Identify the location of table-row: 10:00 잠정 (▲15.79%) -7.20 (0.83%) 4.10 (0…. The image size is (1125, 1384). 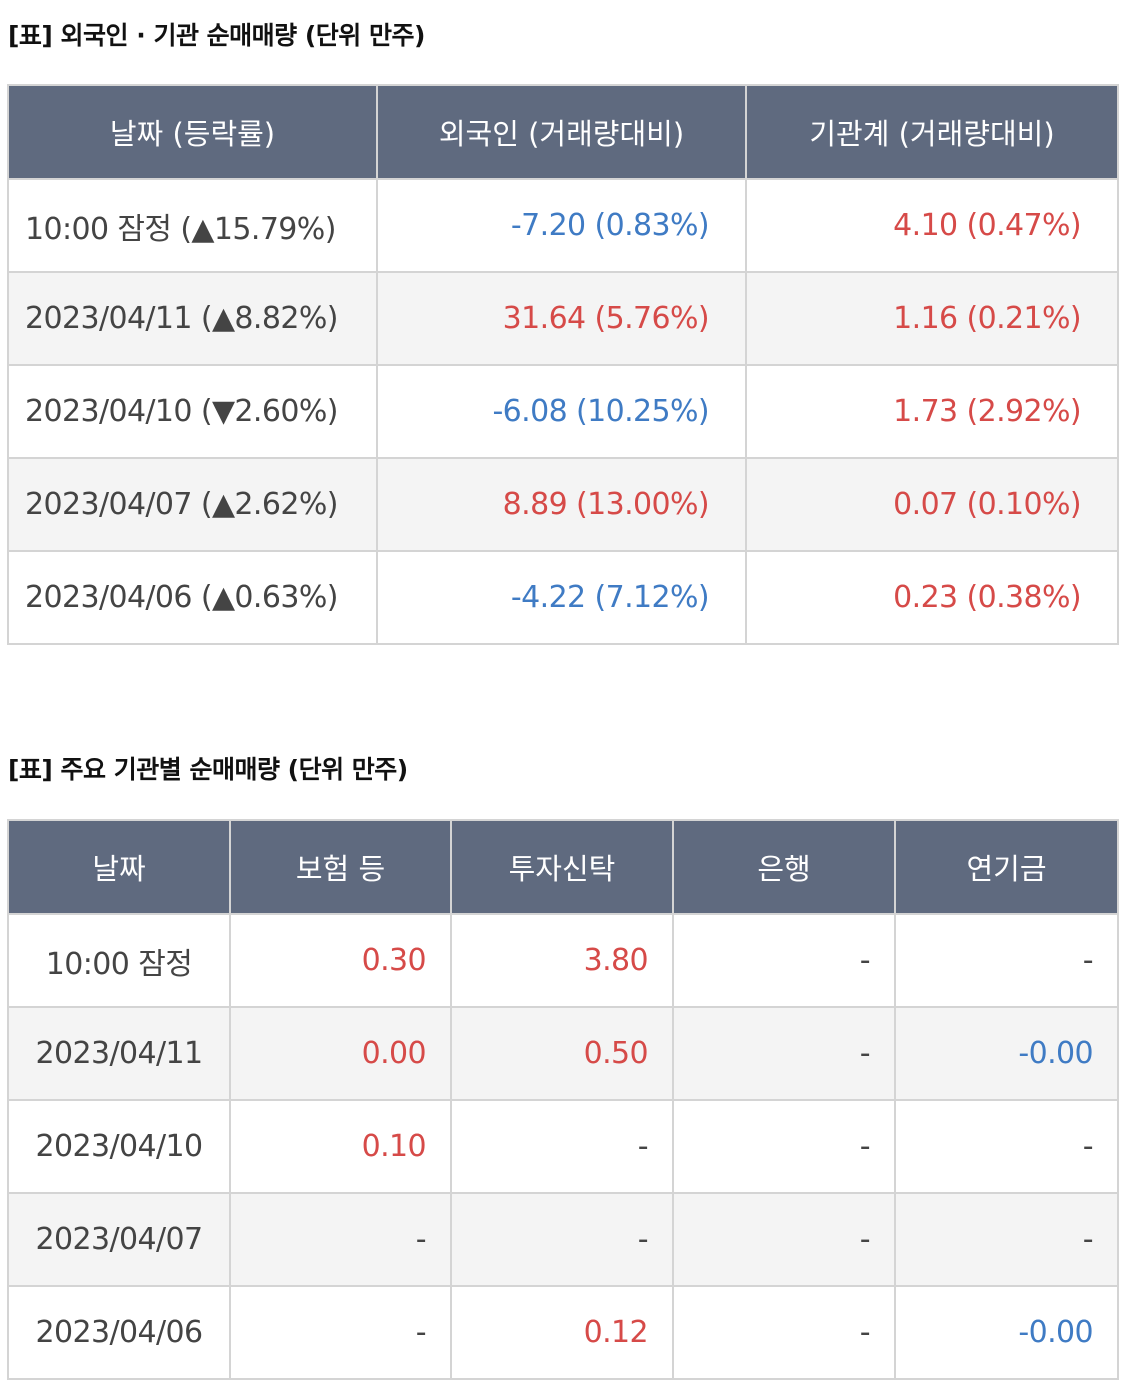
(563, 225).